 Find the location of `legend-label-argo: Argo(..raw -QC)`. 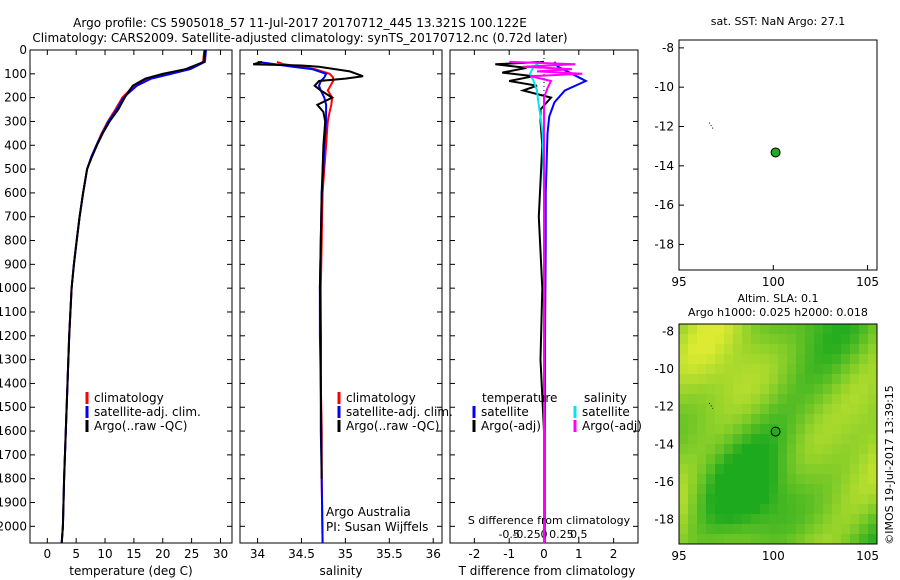

legend-label-argo: Argo(..raw -QC) is located at coordinates (140, 426).